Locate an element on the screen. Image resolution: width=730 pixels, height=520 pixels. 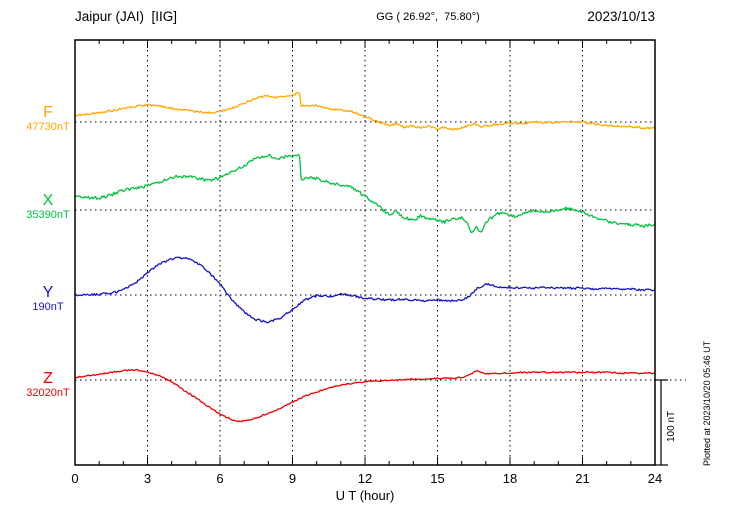
x-tick-label: 24 is located at coordinates (655, 478).